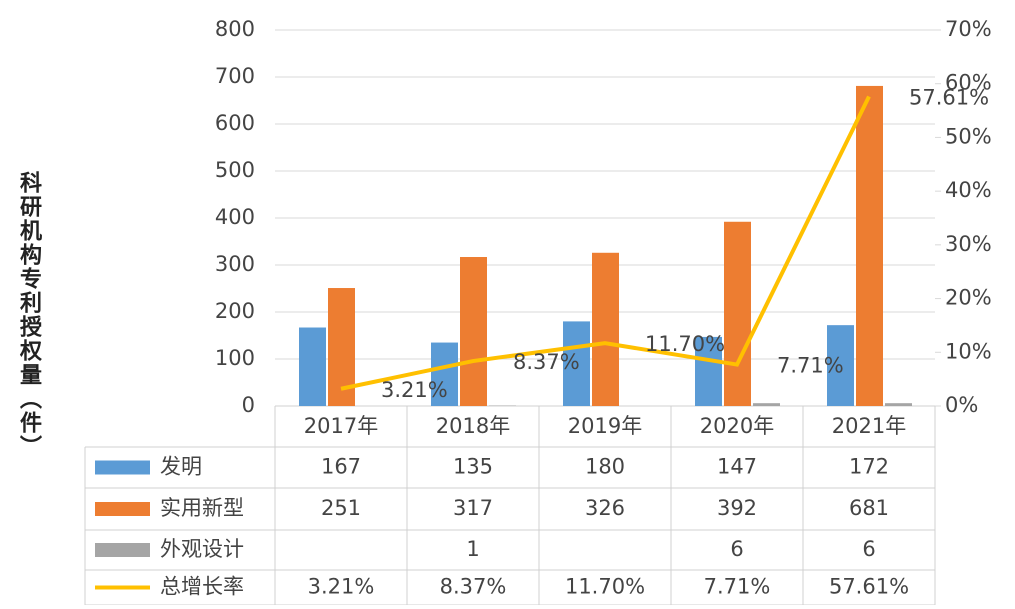 This screenshot has width=1015, height=609. What do you see at coordinates (235, 123) in the screenshot?
I see `y-tick-label: 600` at bounding box center [235, 123].